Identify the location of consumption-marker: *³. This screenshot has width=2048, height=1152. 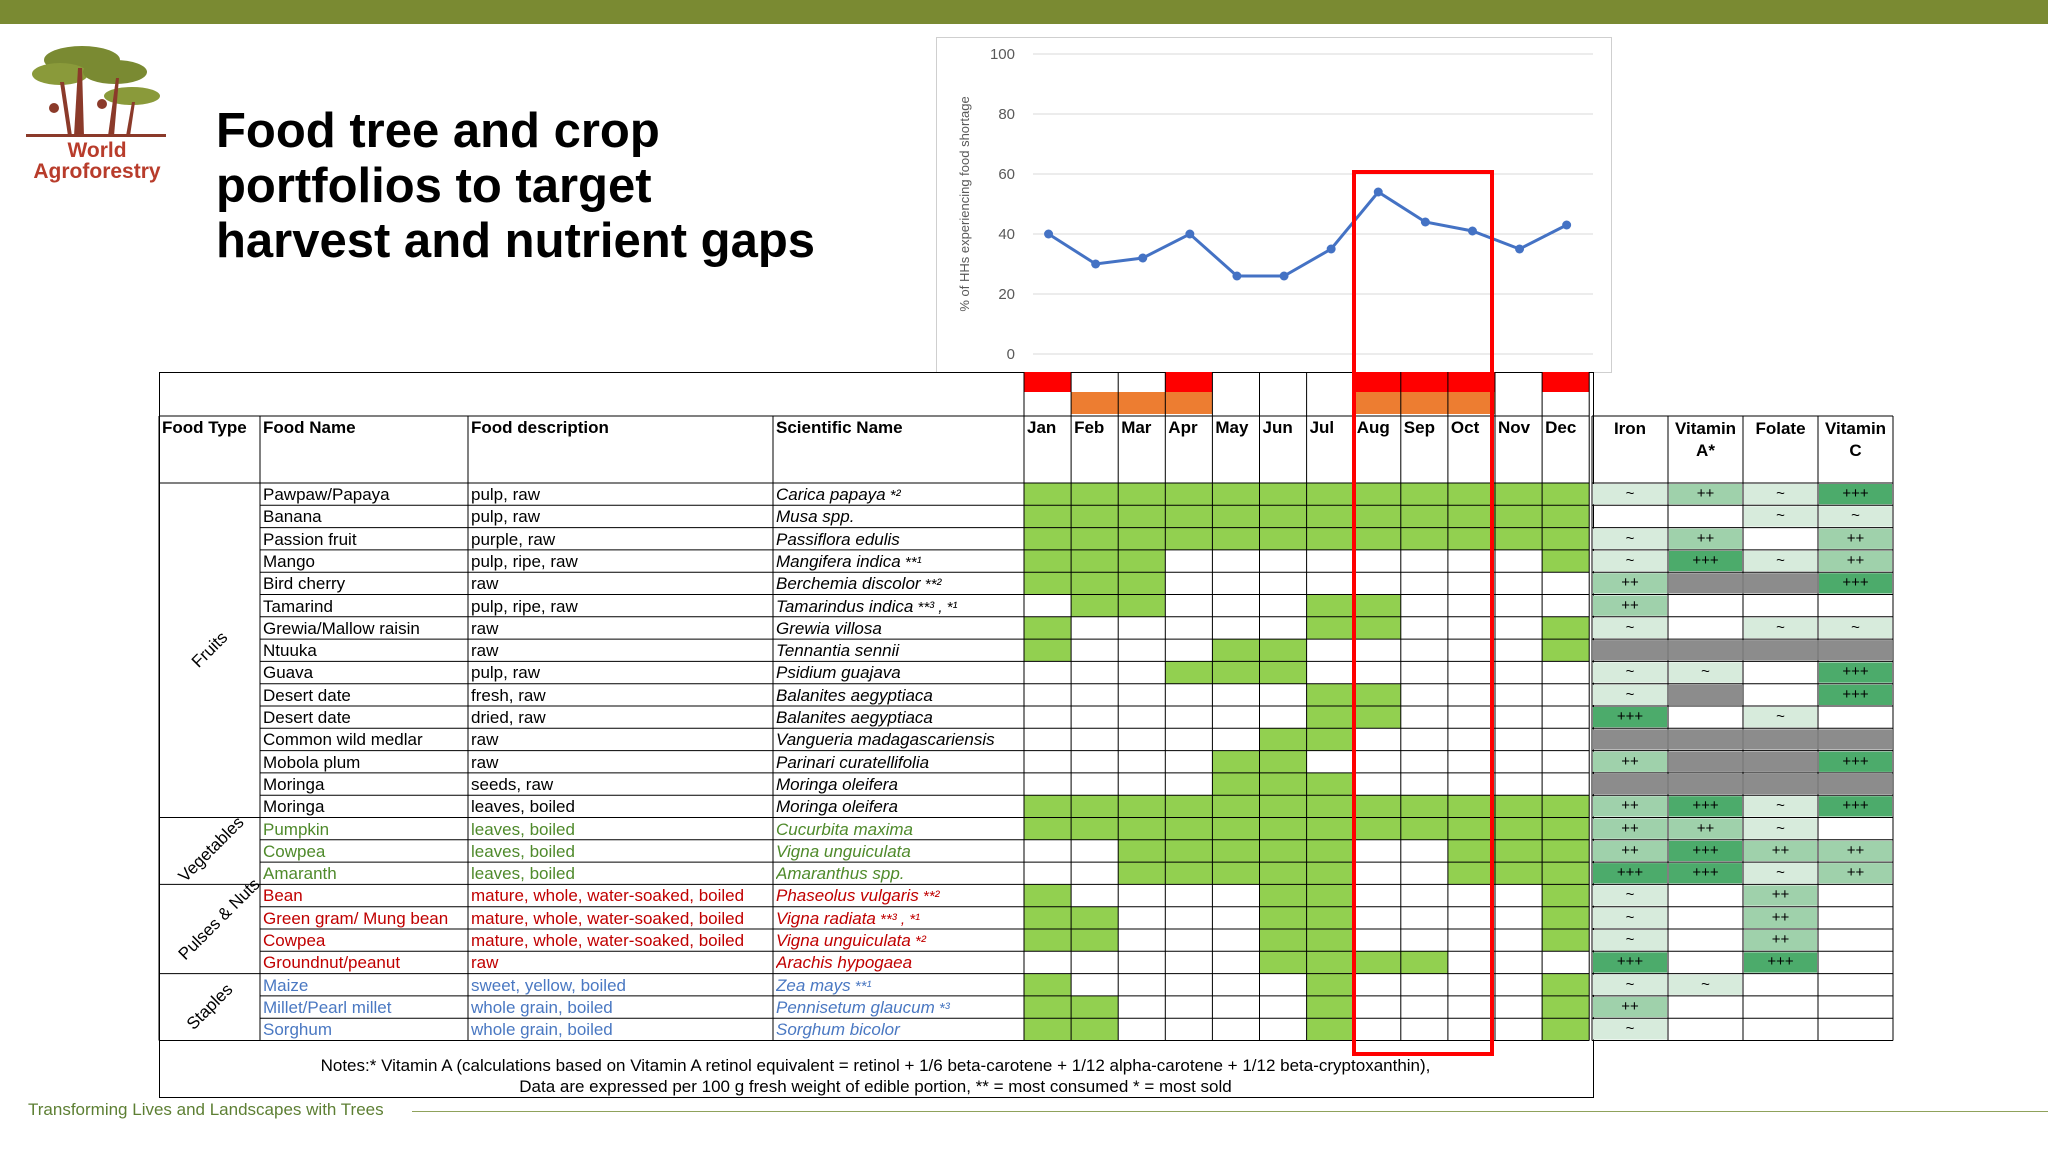
(942, 1008).